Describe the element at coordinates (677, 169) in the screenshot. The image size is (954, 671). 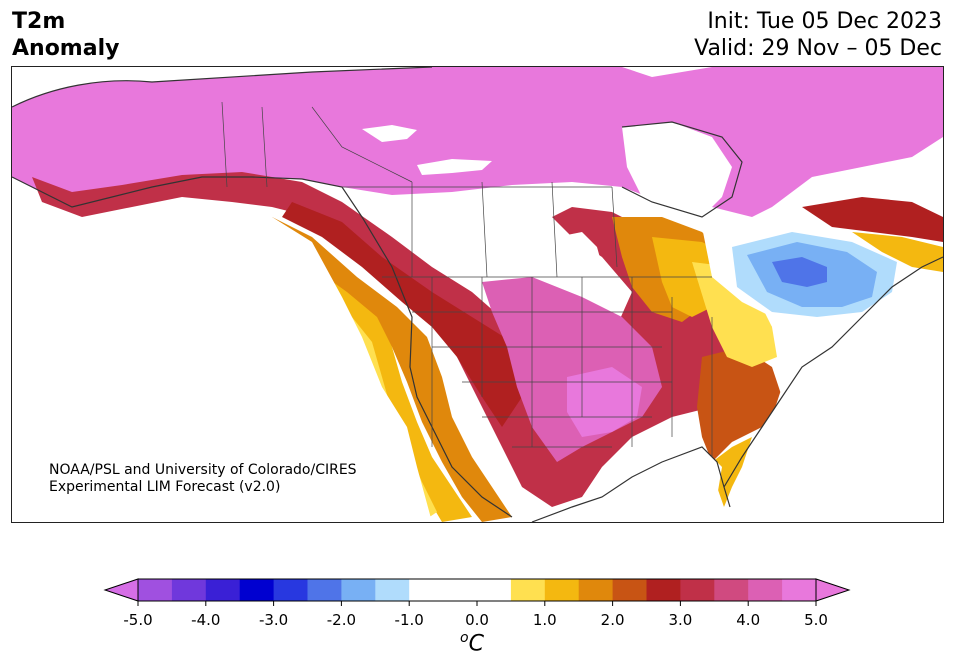
I see `hudson-bay` at that location.